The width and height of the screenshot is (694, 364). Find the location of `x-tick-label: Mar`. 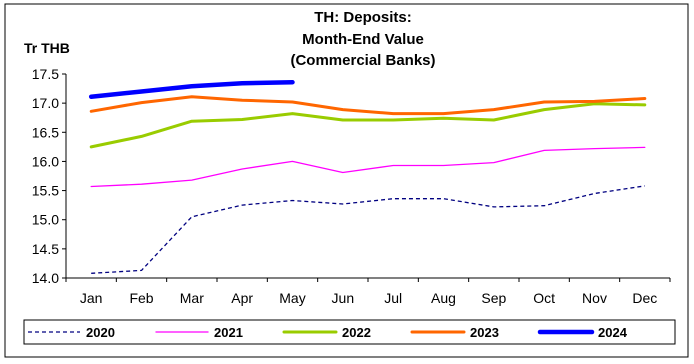

x-tick-label: Mar is located at coordinates (192, 298).